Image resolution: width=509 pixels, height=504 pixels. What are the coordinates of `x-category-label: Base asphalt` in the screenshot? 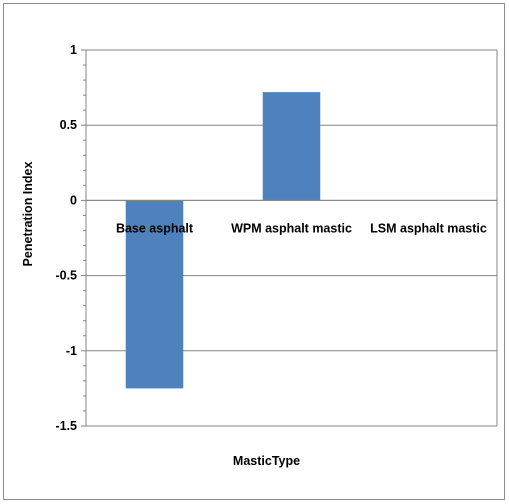 It's located at (155, 228).